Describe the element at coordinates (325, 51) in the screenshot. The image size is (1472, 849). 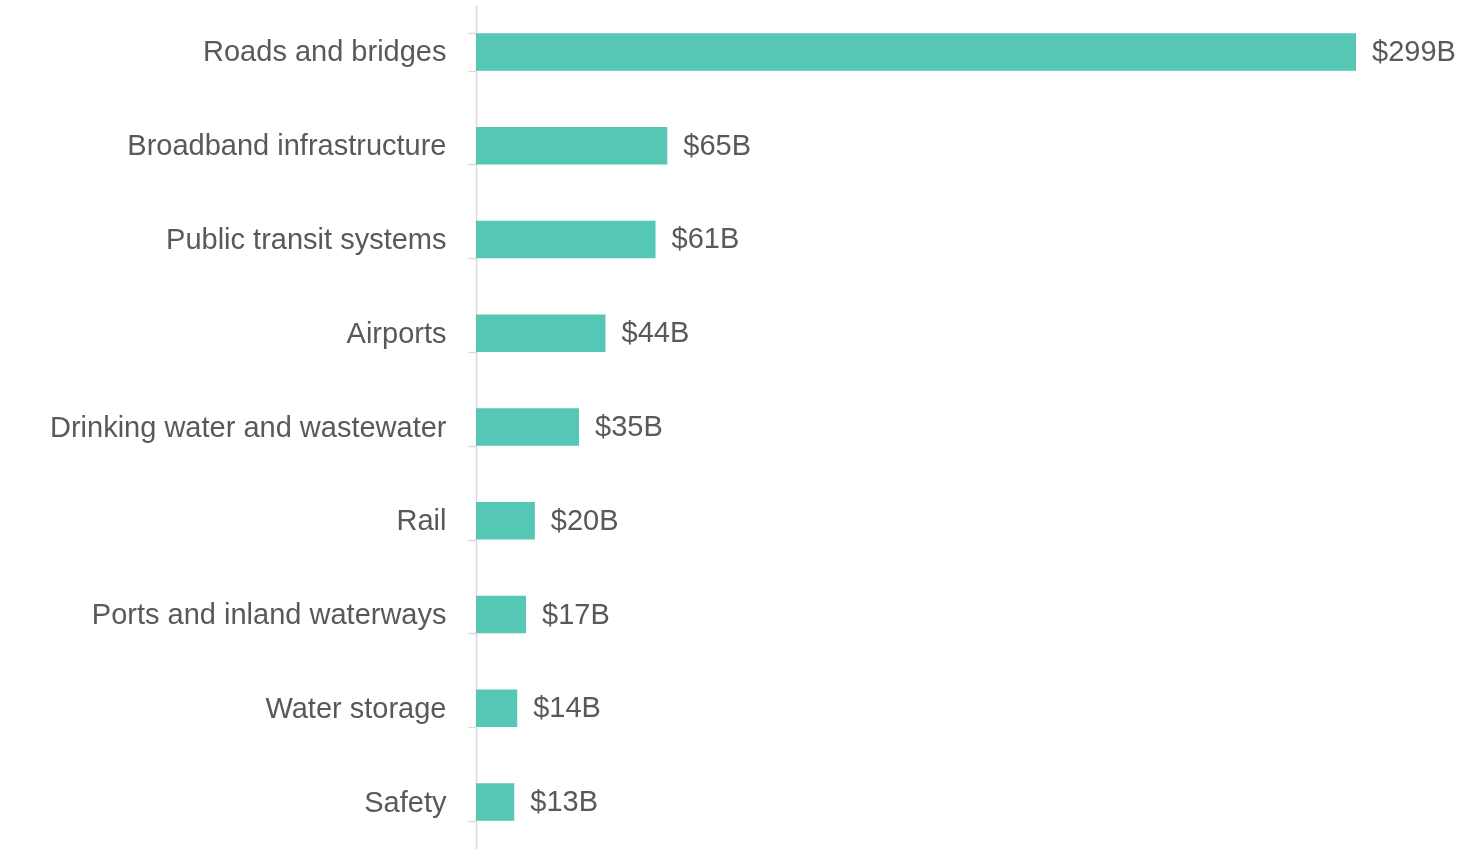
I see `y-tick-label: Roads and bridges` at that location.